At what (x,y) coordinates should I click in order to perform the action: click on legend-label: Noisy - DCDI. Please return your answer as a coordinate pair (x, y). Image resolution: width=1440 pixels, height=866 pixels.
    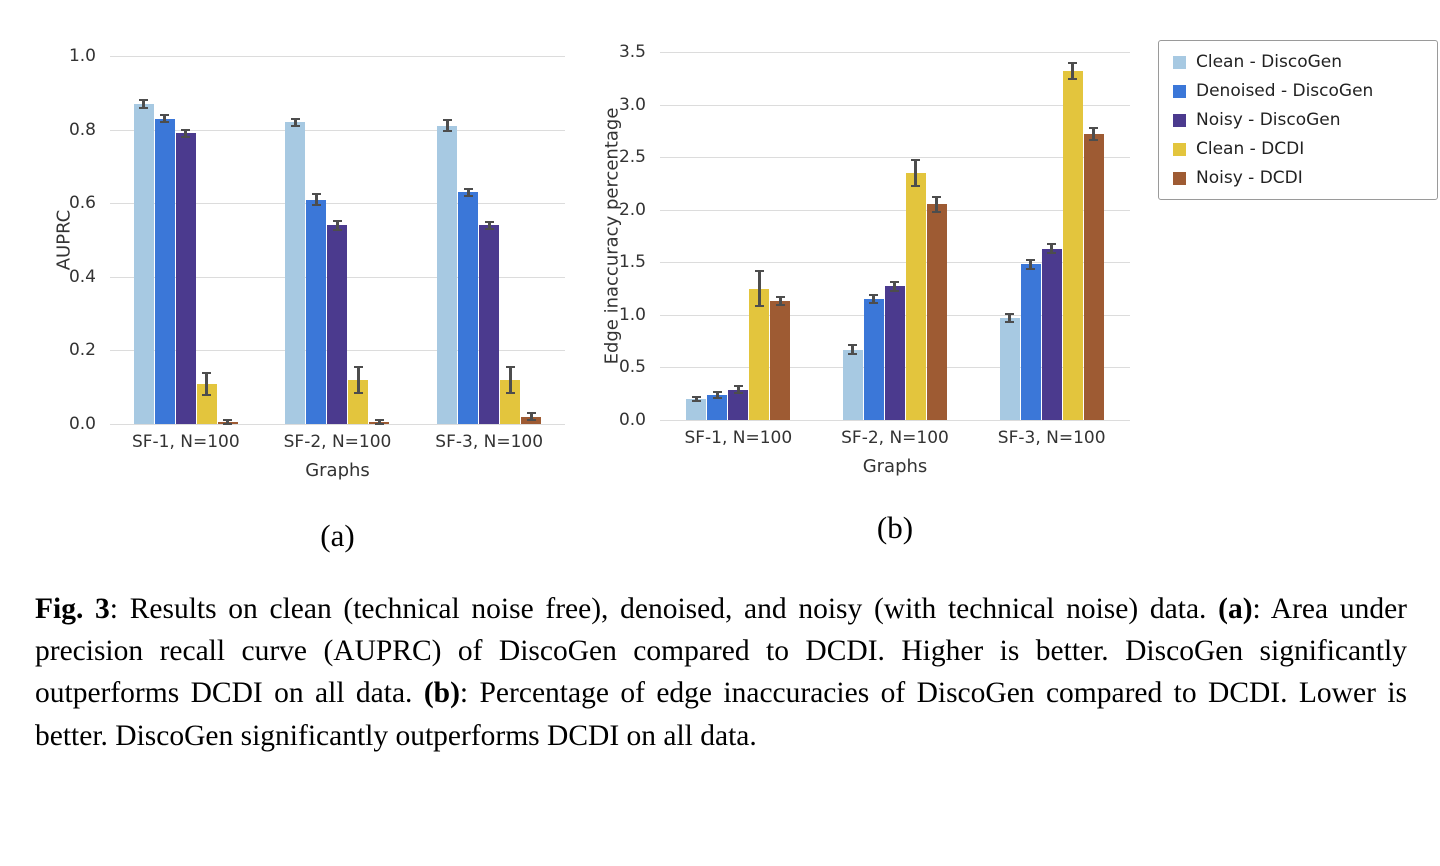
    Looking at the image, I should click on (1249, 178).